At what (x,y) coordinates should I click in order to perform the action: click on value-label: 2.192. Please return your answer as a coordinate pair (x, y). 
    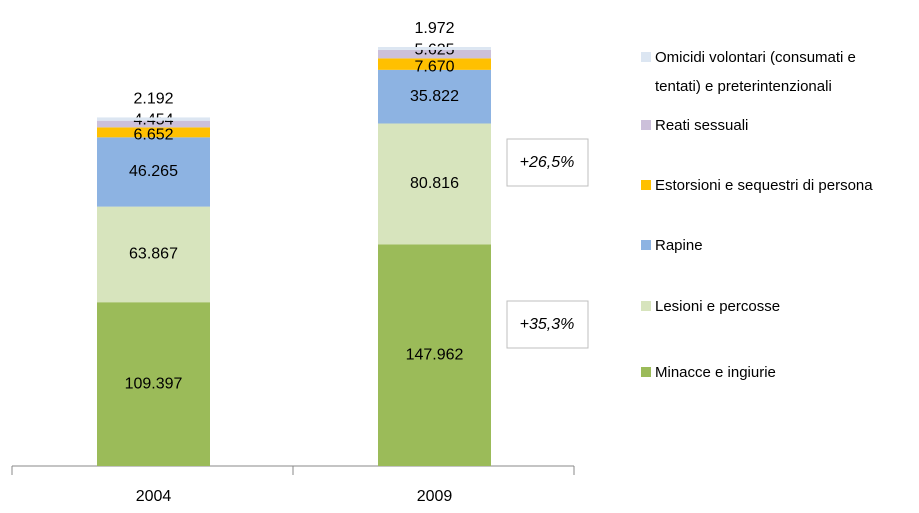
    Looking at the image, I should click on (153, 99).